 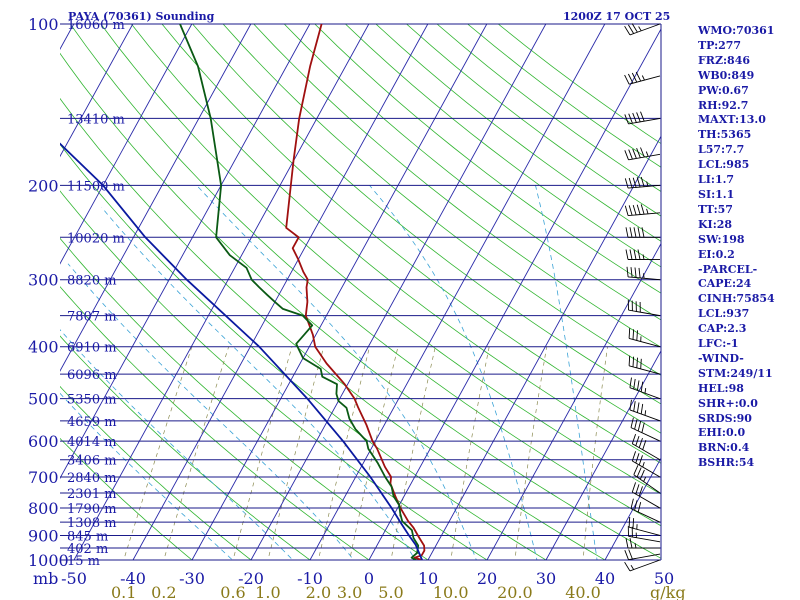 I want to click on mixing-ratio-tick-label: 20.0, so click(x=515, y=591).